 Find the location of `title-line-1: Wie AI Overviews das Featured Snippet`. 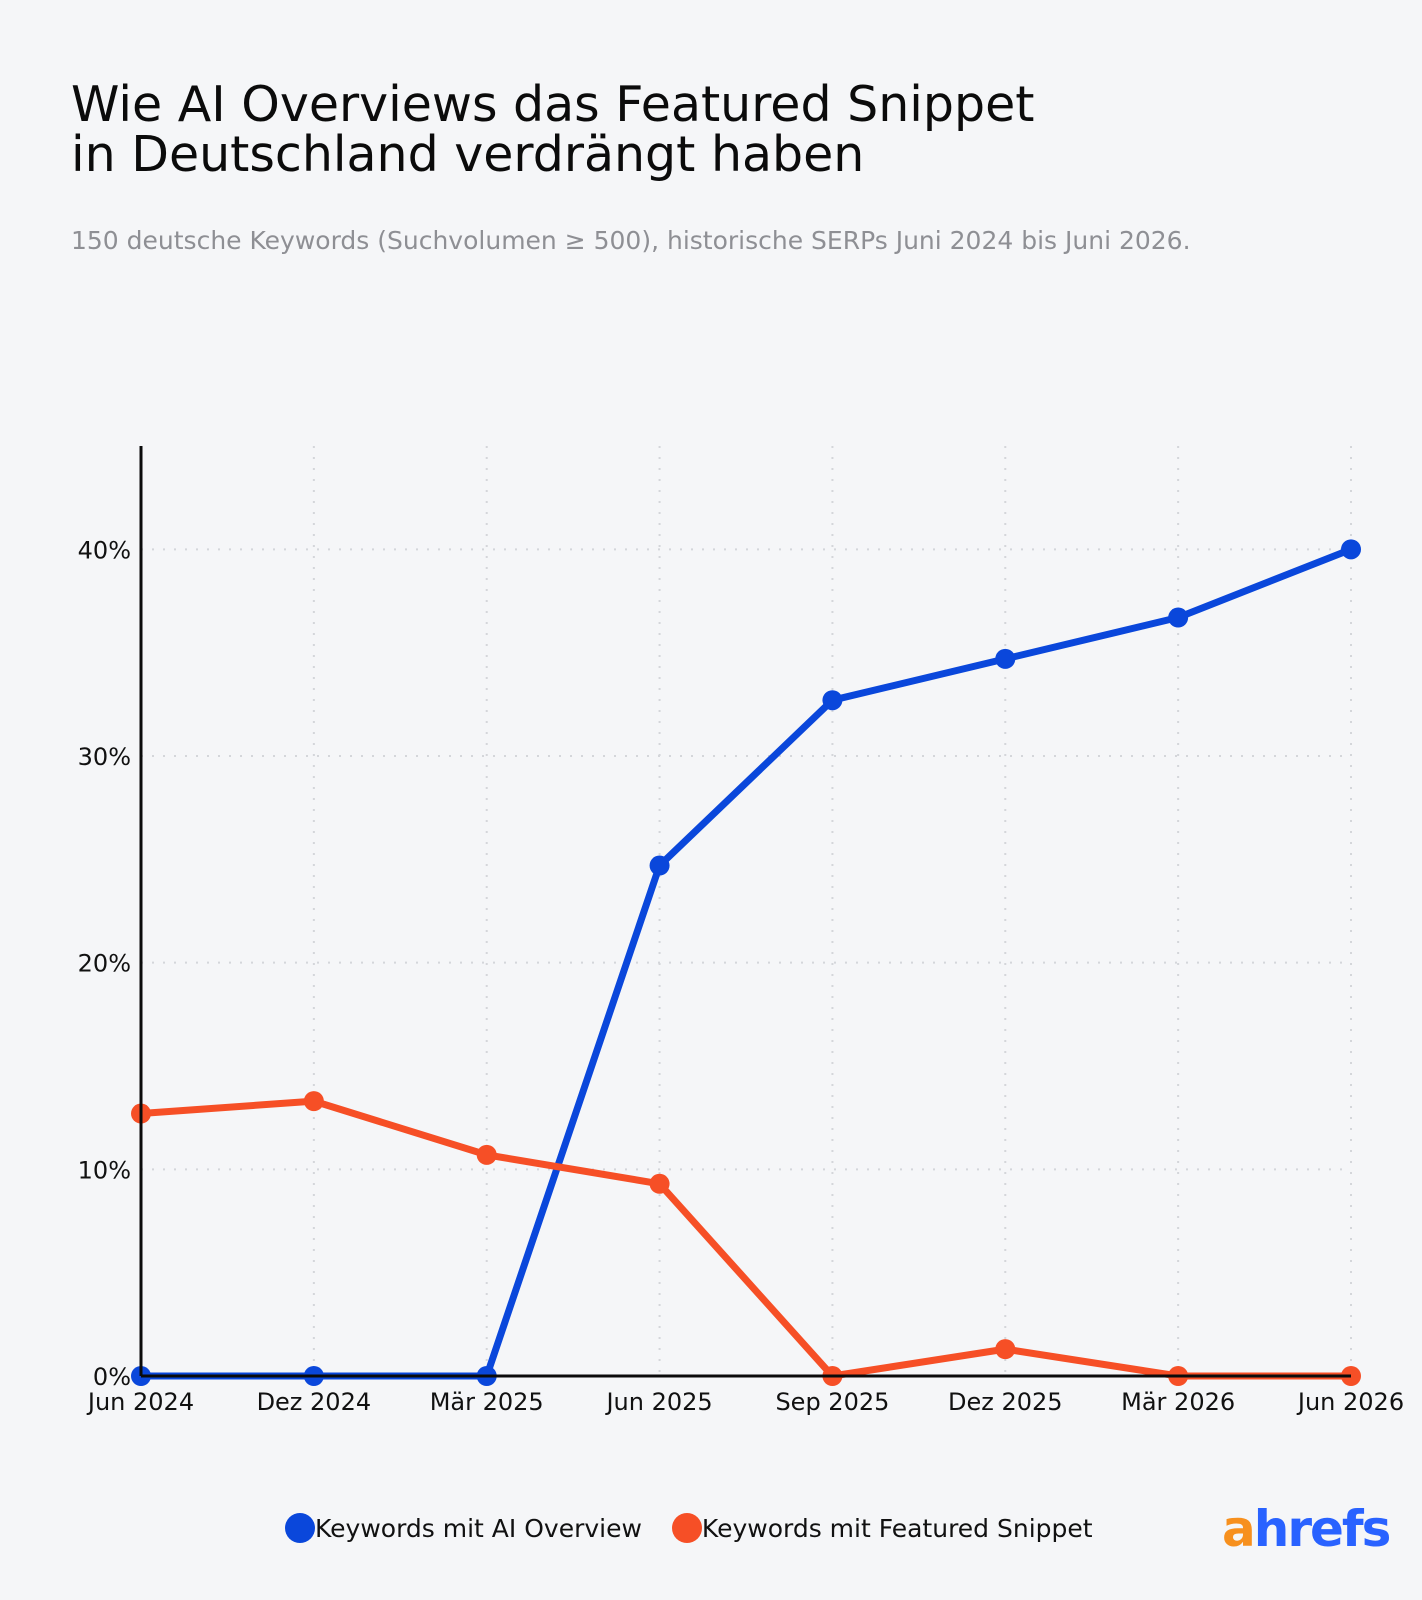

title-line-1: Wie AI Overviews das Featured Snippet is located at coordinates (553, 104).